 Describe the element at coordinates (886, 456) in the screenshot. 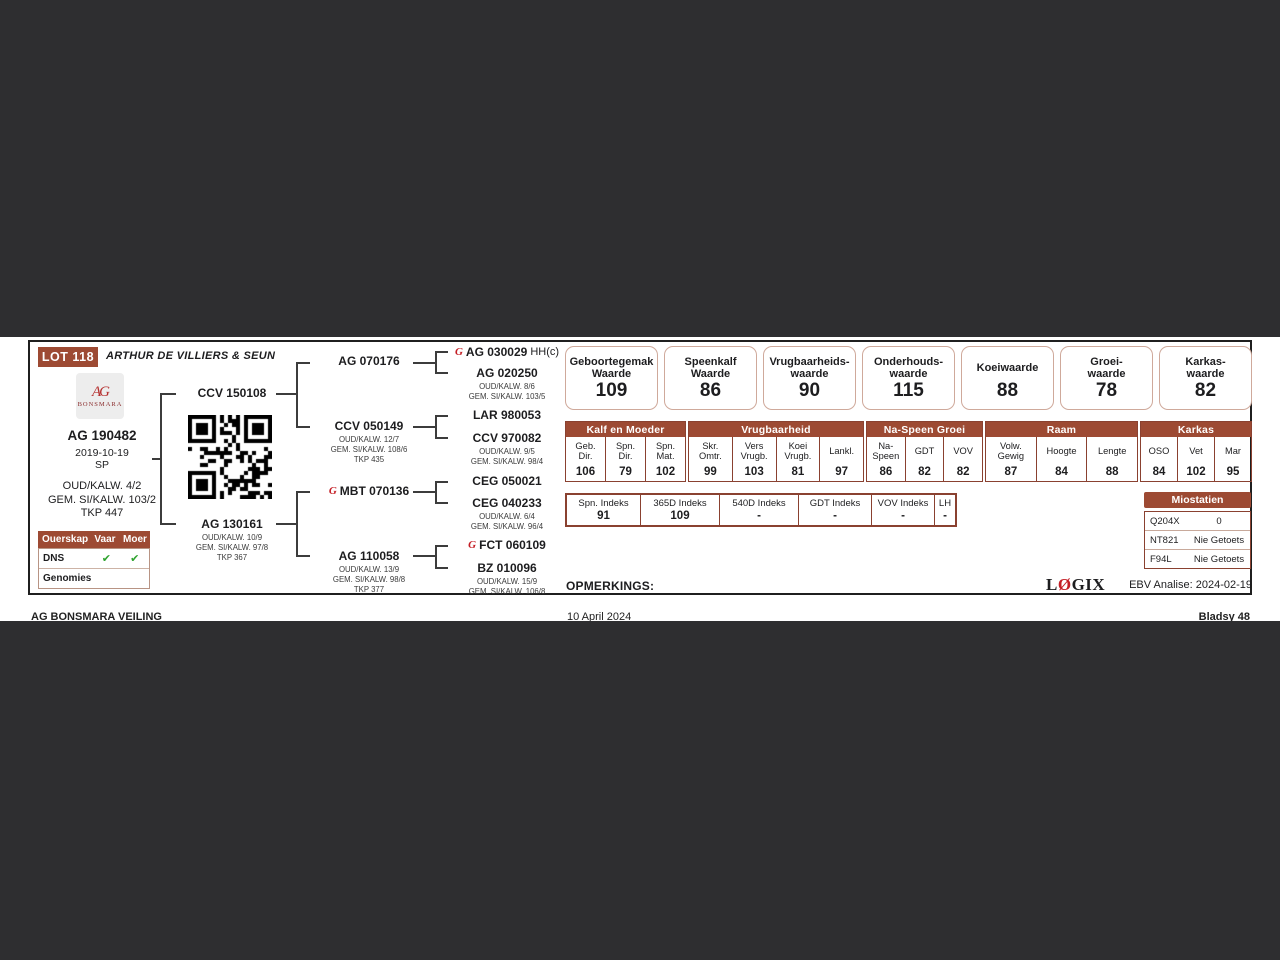

I see `trait-label: Speen` at that location.